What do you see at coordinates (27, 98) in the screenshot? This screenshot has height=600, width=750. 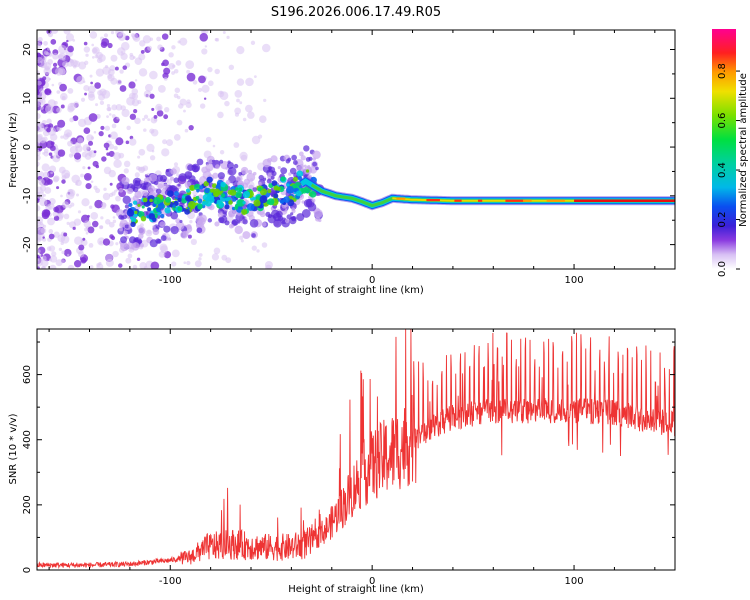 I see `y-tick-label: 10` at bounding box center [27, 98].